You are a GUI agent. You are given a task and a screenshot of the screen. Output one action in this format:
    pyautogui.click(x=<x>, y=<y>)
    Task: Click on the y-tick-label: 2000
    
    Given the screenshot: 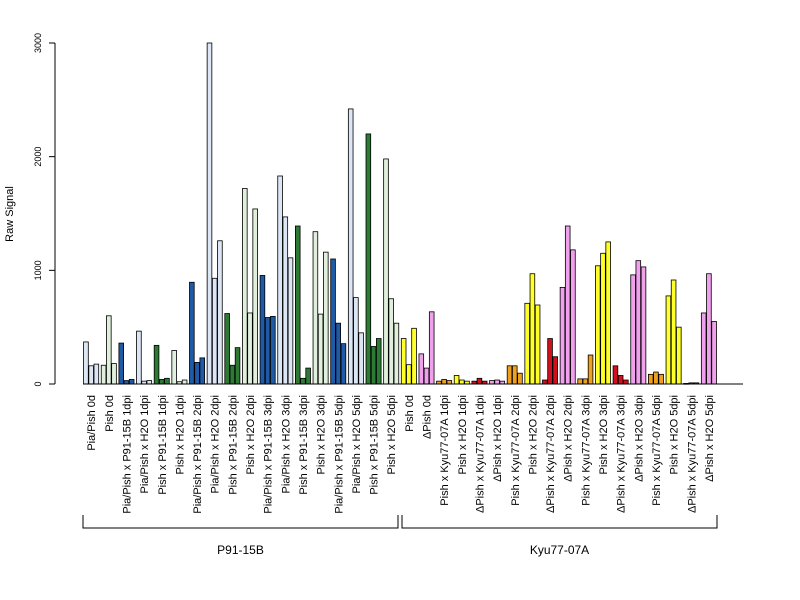 What is the action you would take?
    pyautogui.click(x=38, y=157)
    